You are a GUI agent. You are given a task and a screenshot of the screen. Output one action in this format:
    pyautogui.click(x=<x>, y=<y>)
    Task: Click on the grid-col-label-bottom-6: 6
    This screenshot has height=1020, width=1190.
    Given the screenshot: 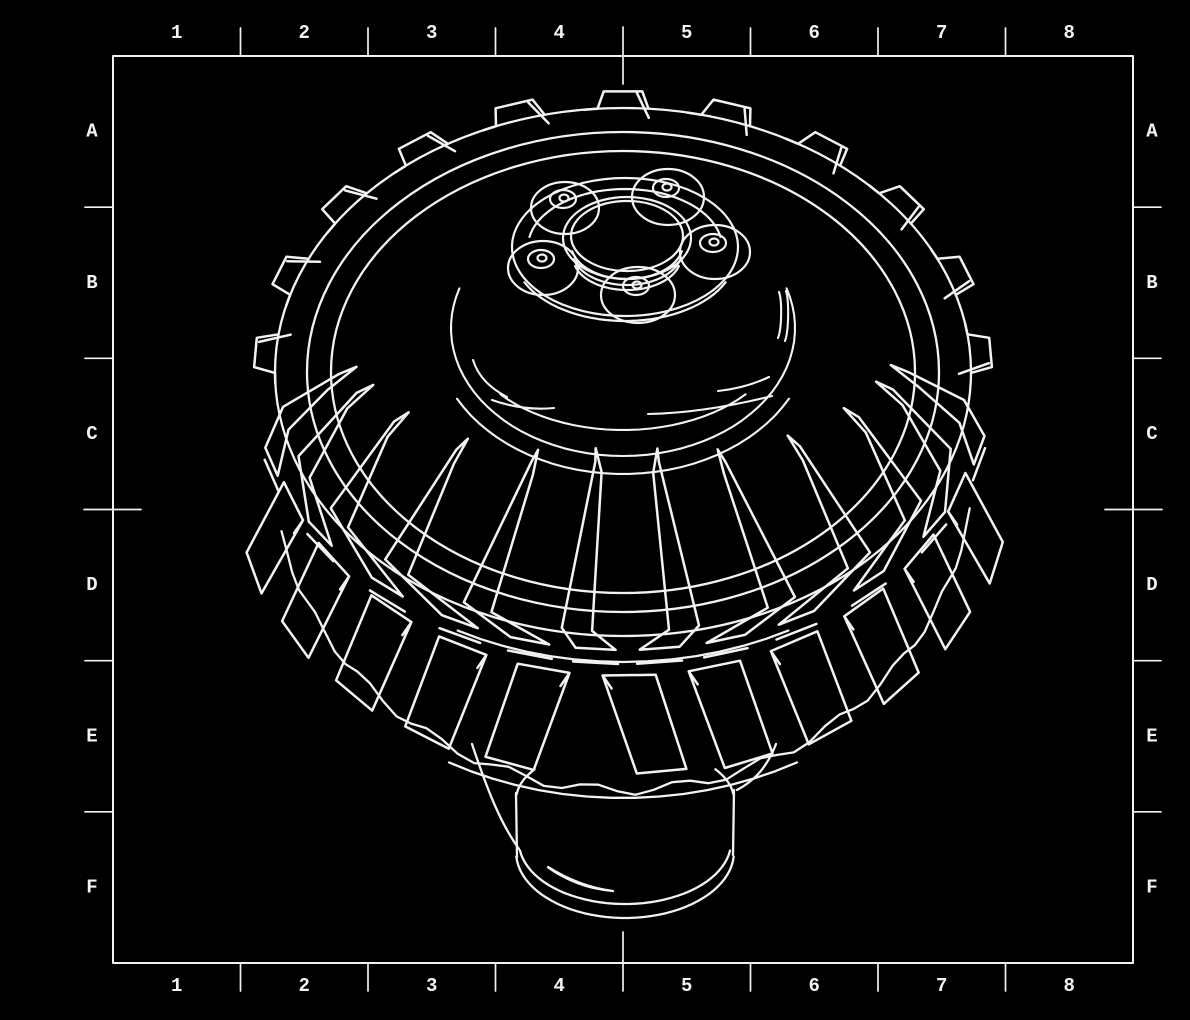 What is the action you would take?
    pyautogui.click(x=814, y=986)
    